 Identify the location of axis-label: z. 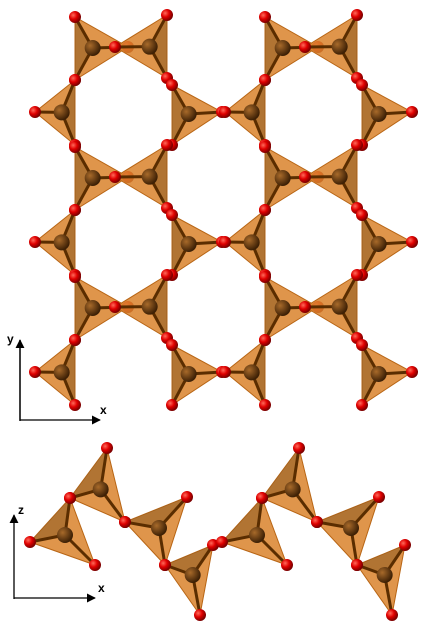
(21, 510).